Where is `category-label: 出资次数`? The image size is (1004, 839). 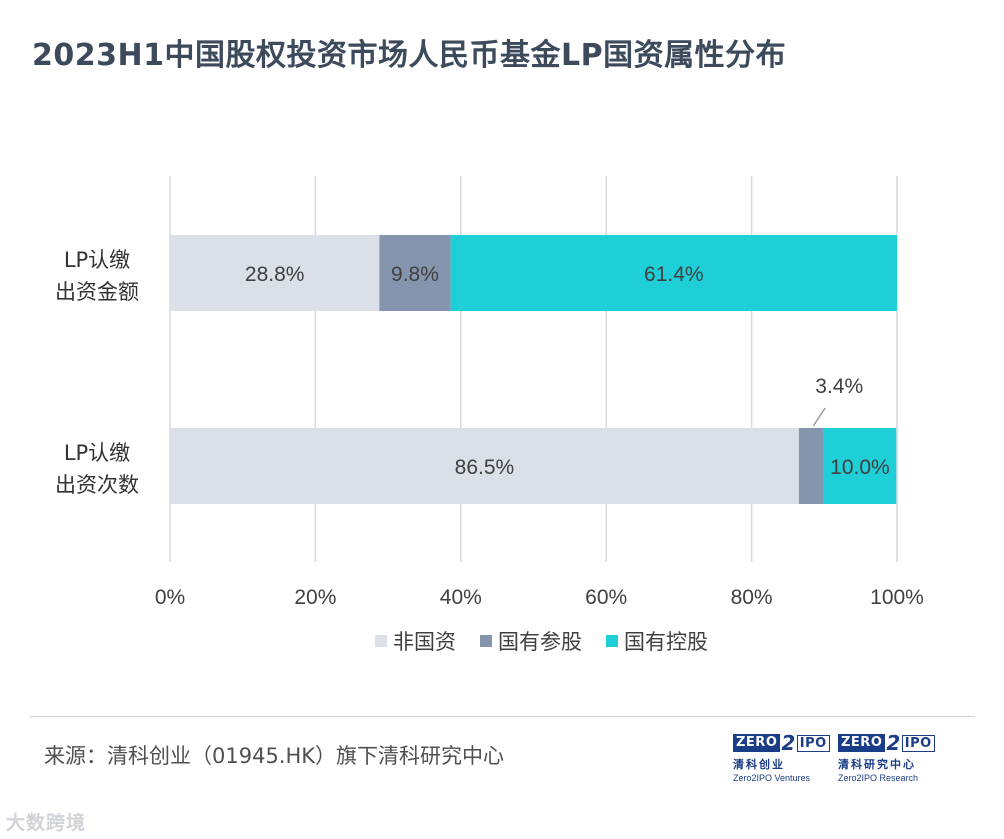 category-label: 出资次数 is located at coordinates (97, 485).